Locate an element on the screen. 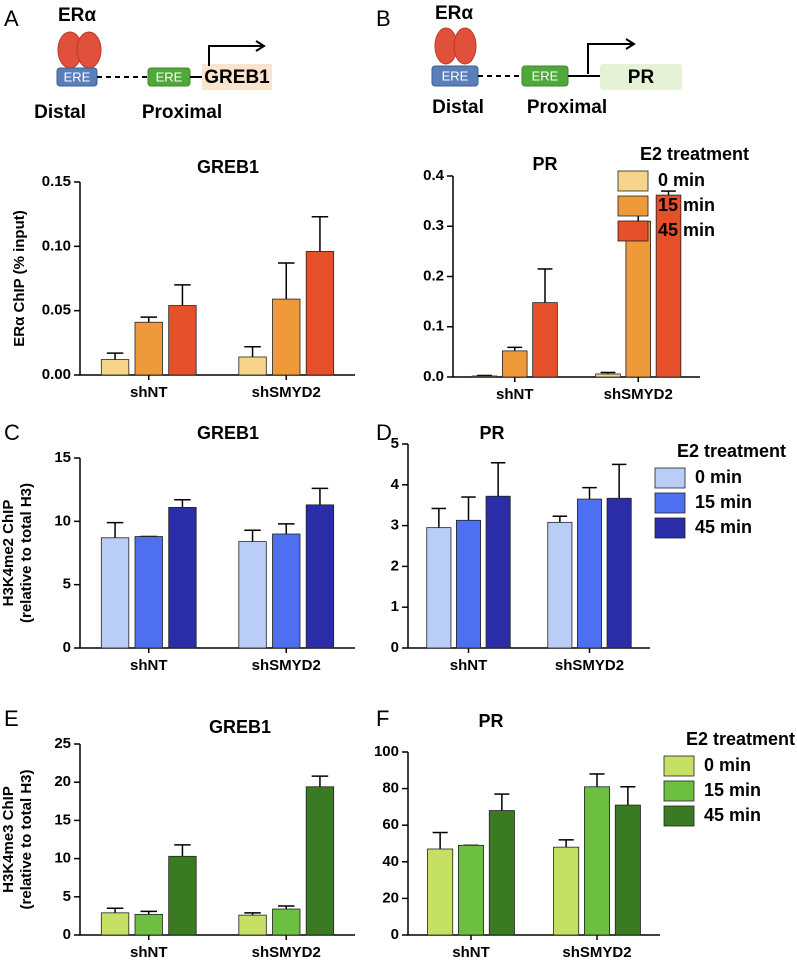  y-tick-label: 0.4 is located at coordinates (434, 175).